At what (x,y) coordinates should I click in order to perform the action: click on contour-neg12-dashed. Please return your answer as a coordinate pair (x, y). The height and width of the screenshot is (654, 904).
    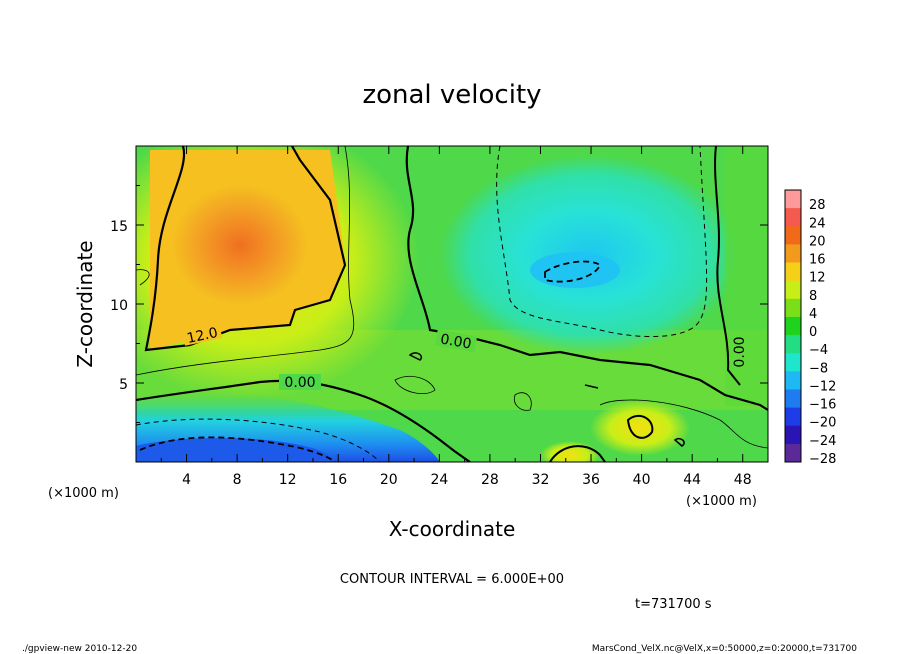
    Looking at the image, I should click on (237, 449).